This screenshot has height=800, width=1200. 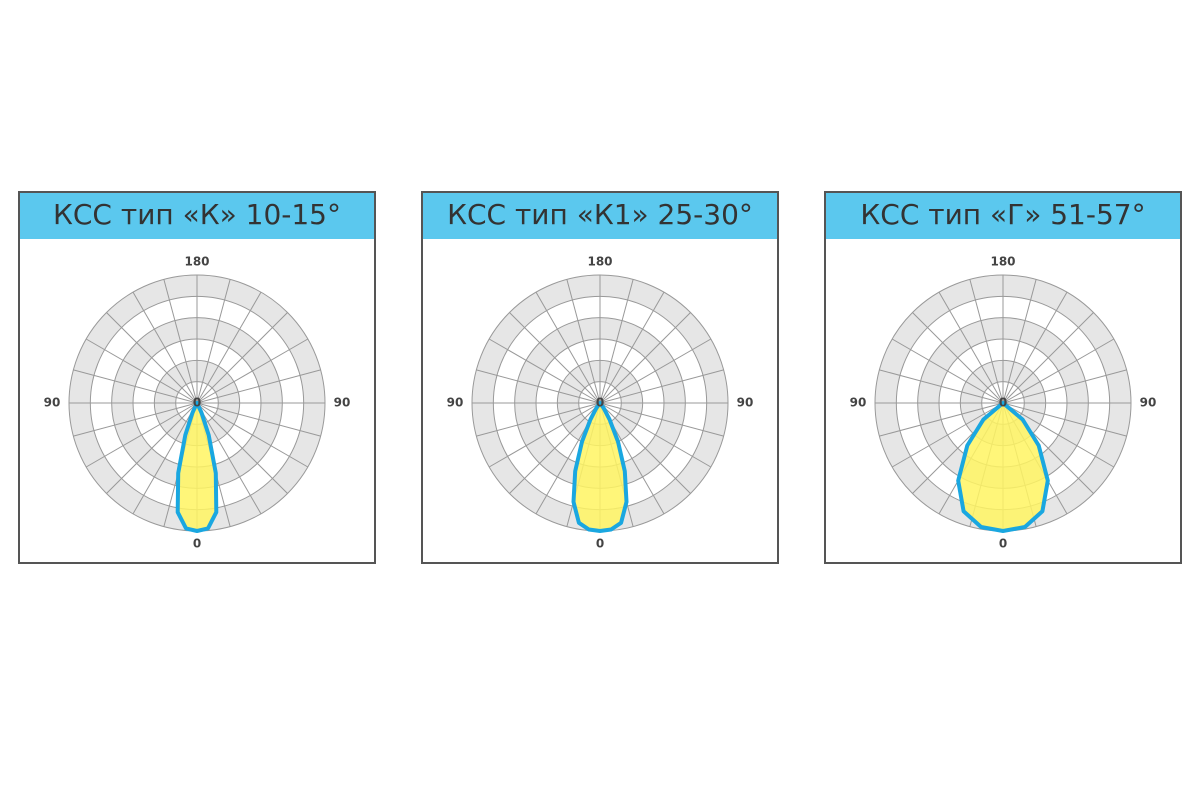 I want to click on panel-title: КСС тип «К1» 25-30°, so click(x=600, y=214).